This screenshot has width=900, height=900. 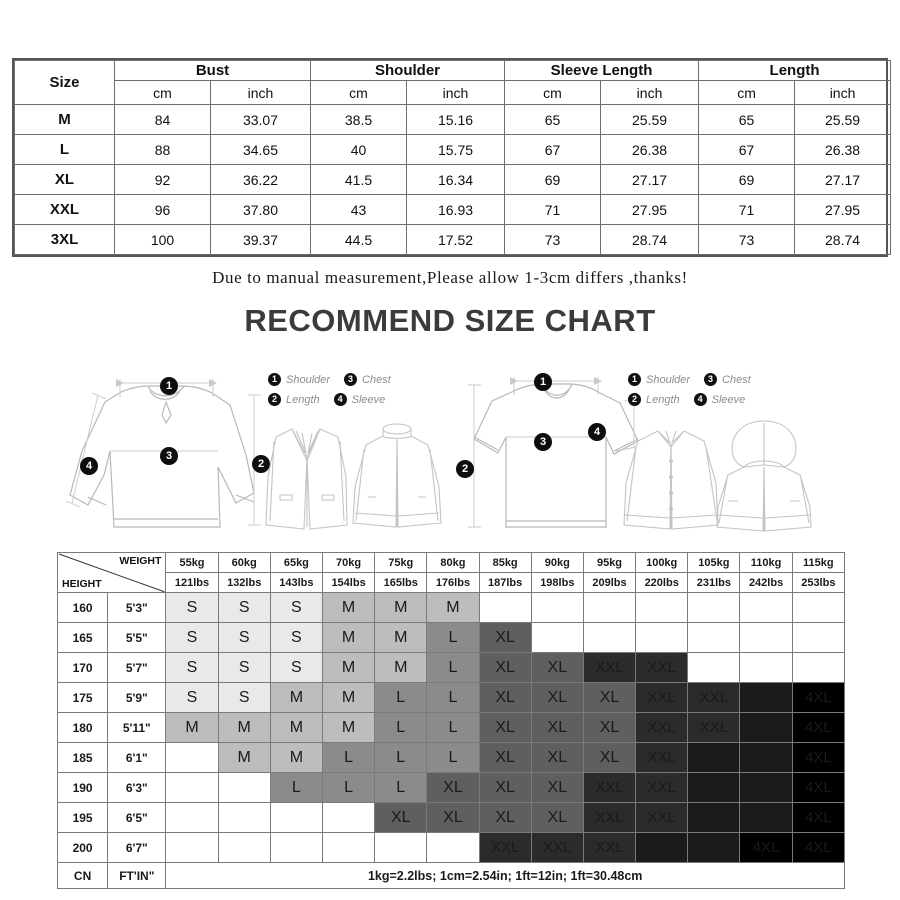 What do you see at coordinates (111, 572) in the screenshot?
I see `matrix-corner-cell: WEIGHT HEIGHT` at bounding box center [111, 572].